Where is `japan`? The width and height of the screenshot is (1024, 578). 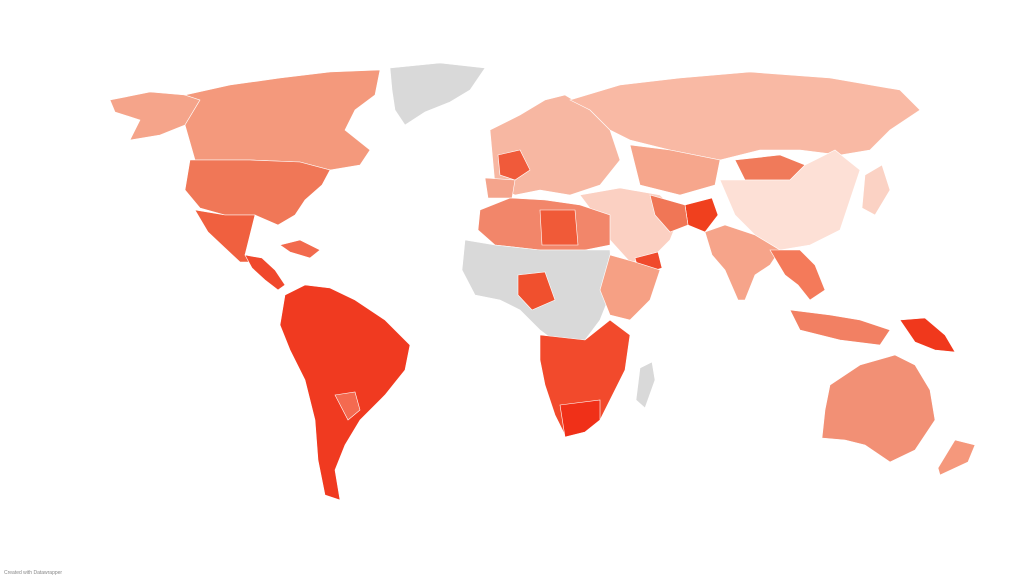
japan is located at coordinates (876, 190).